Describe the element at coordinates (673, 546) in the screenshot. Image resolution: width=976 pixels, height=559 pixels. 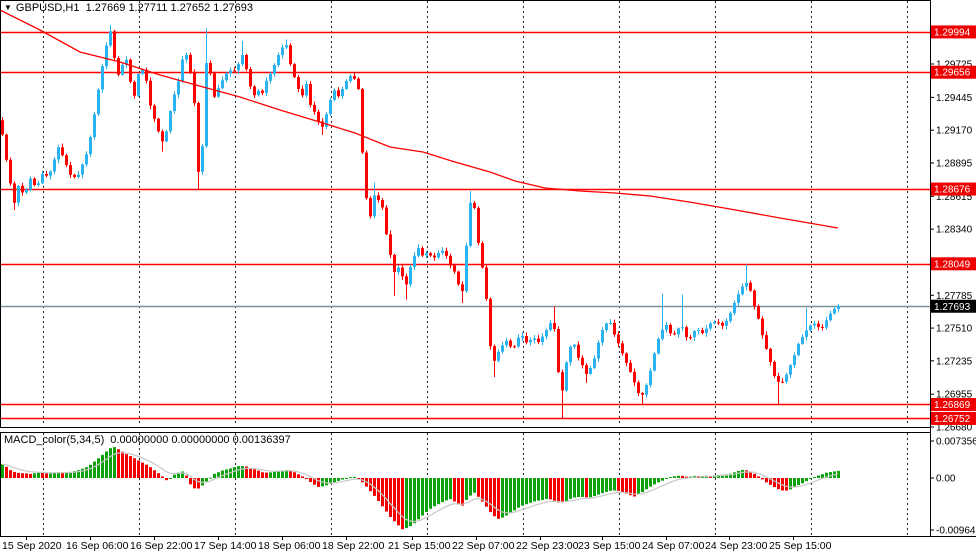
I see `svg-text: 24 Sep 07:00` at that location.